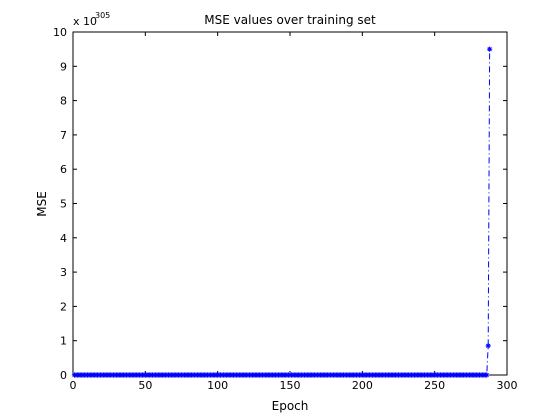 This screenshot has width=560, height=420. I want to click on x-tick-label: 0, so click(73, 385).